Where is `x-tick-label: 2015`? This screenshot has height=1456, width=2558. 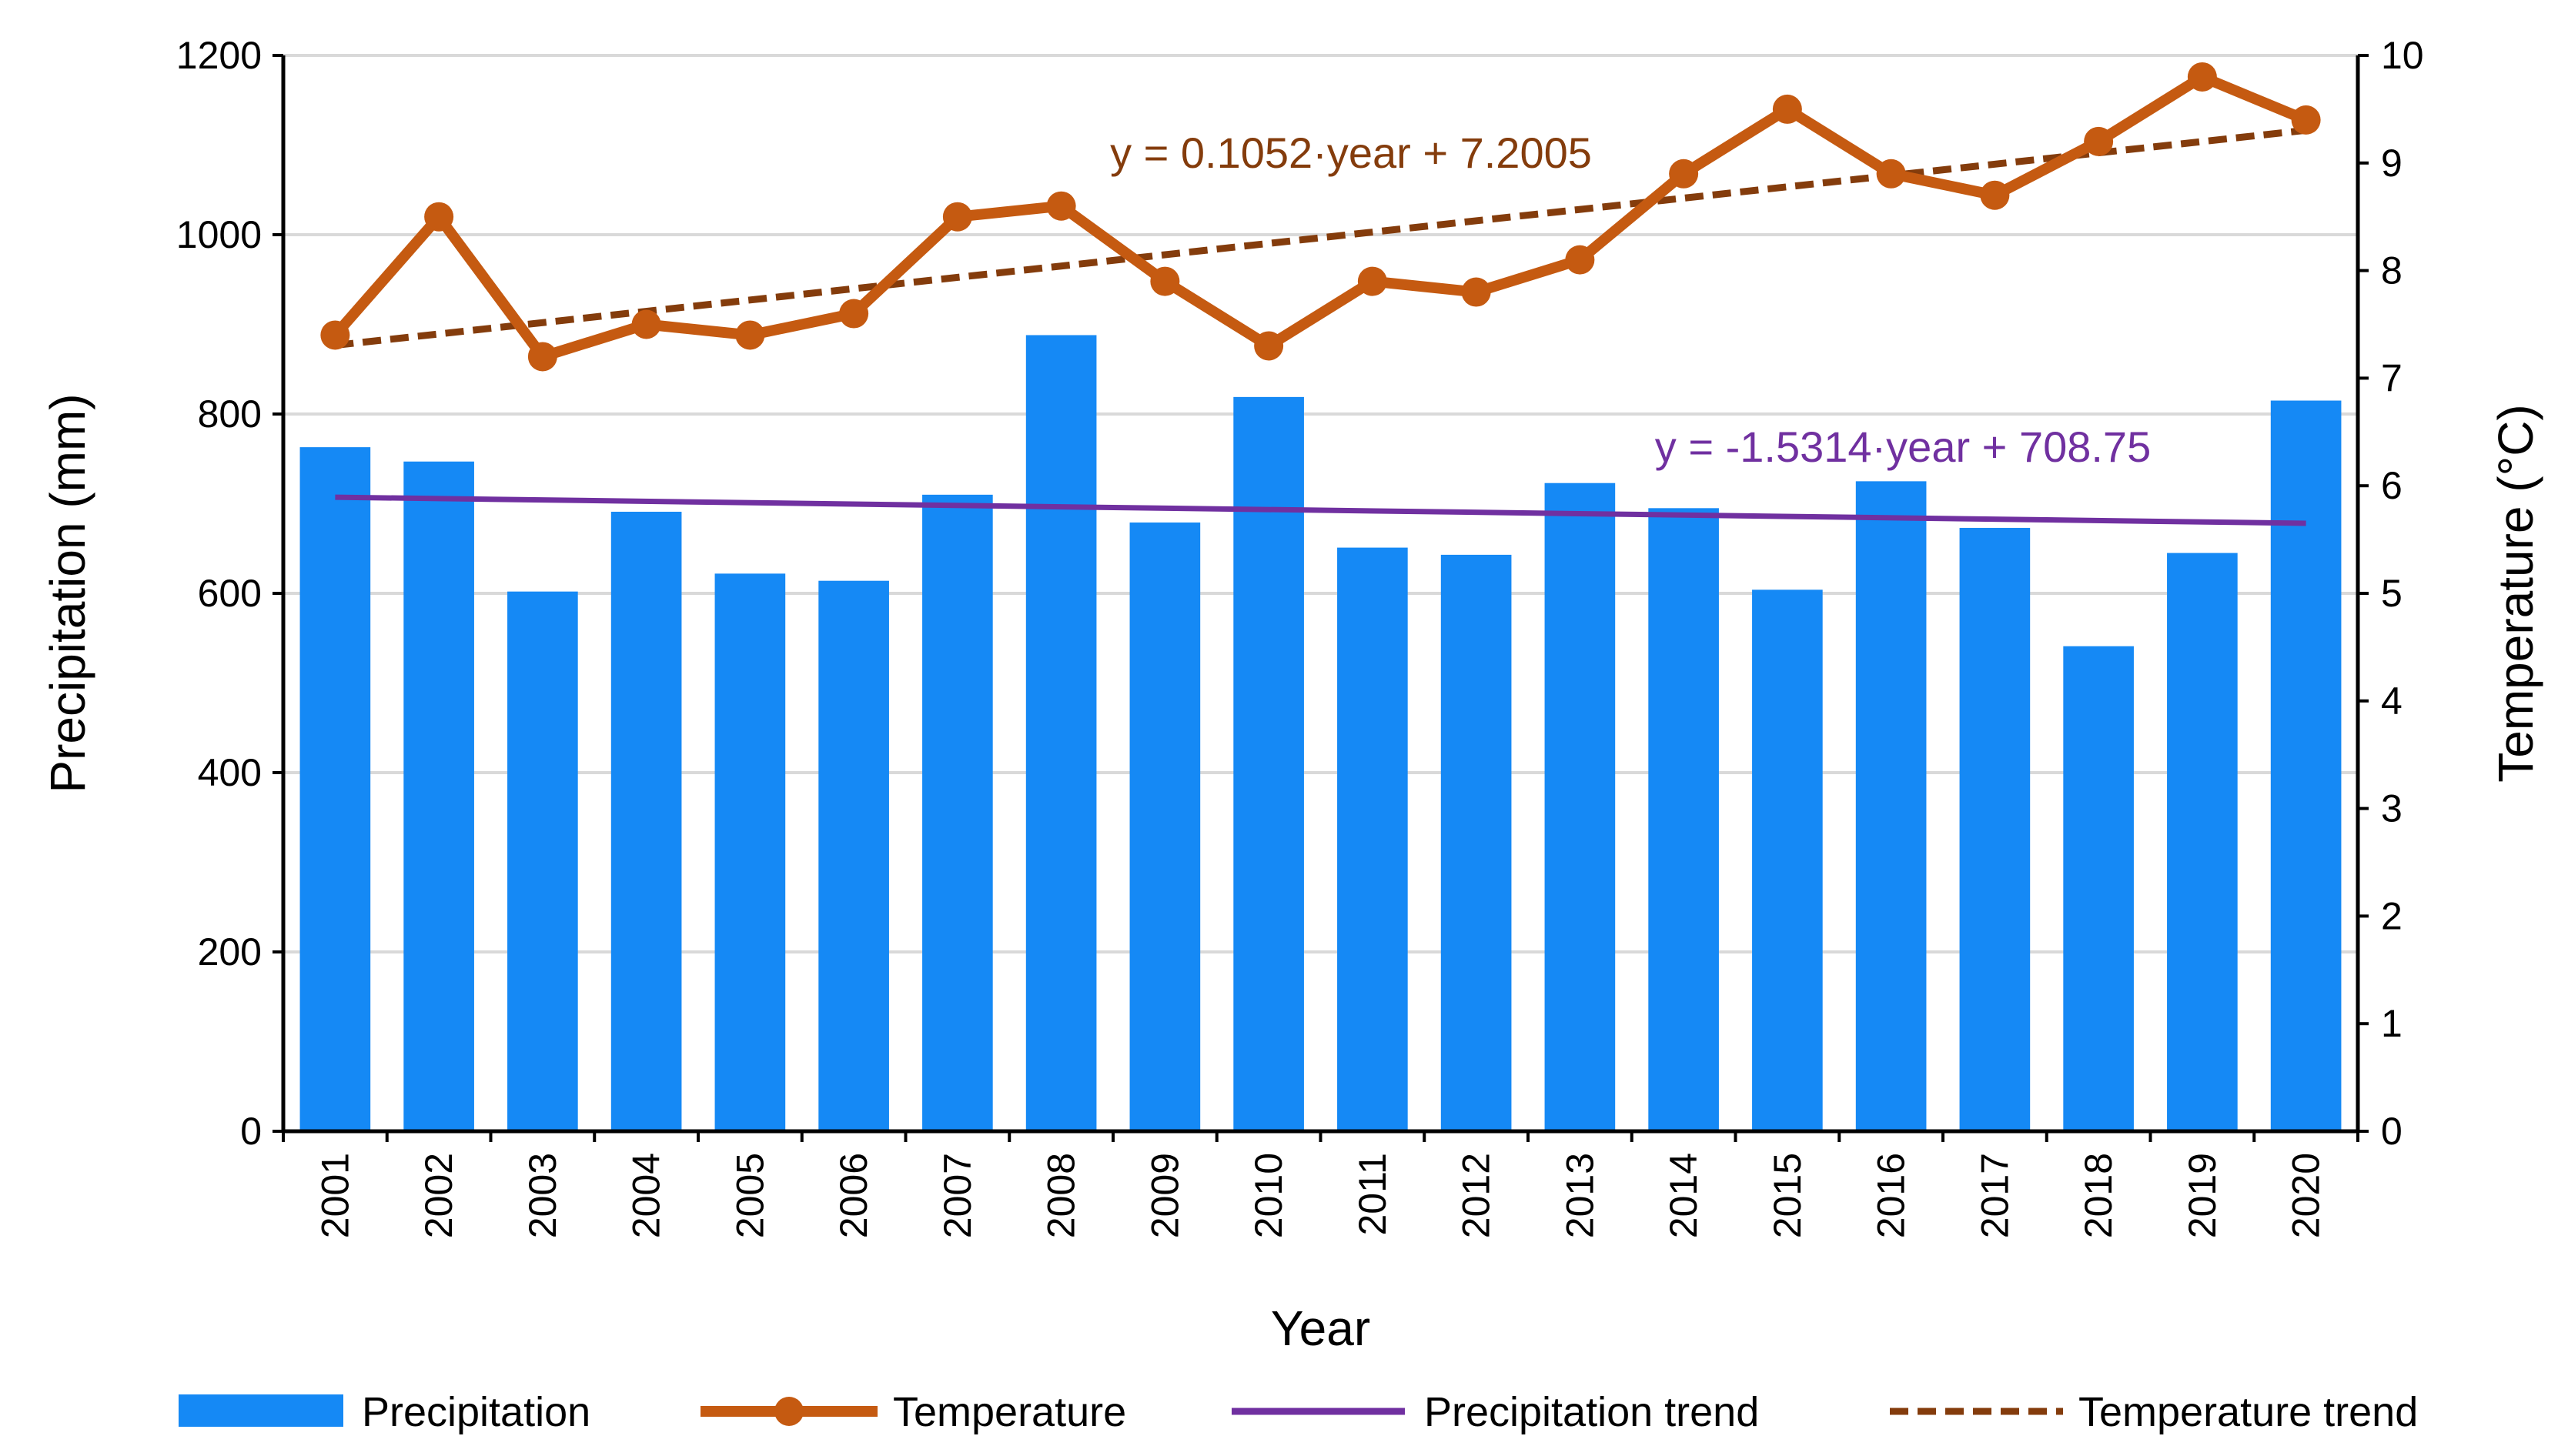 x-tick-label: 2015 is located at coordinates (1787, 1196).